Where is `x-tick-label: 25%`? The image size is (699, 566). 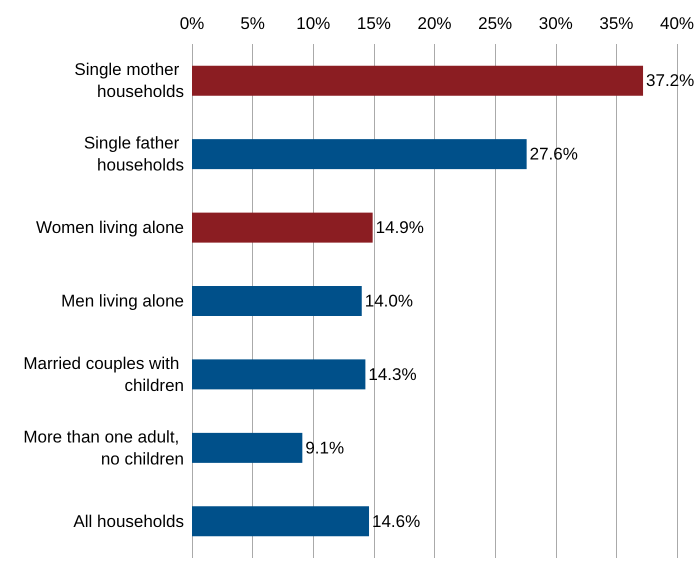 x-tick-label: 25% is located at coordinates (495, 23).